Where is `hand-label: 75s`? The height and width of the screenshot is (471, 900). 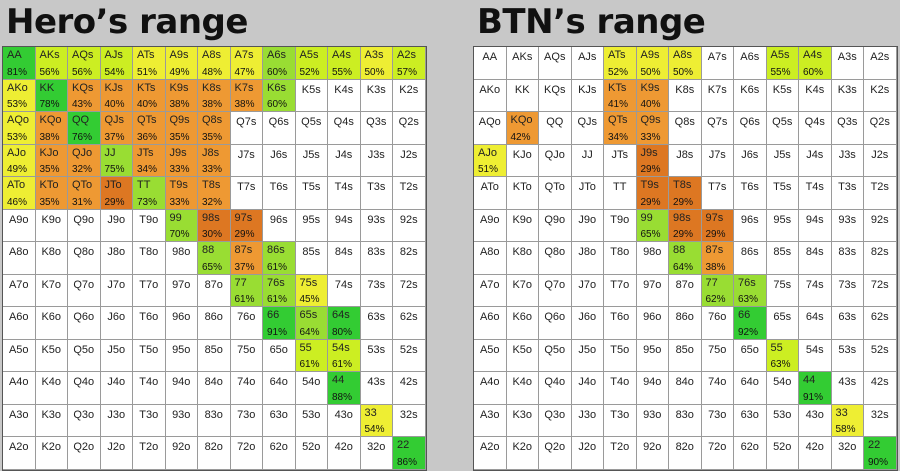
hand-label: 75s is located at coordinates (782, 284).